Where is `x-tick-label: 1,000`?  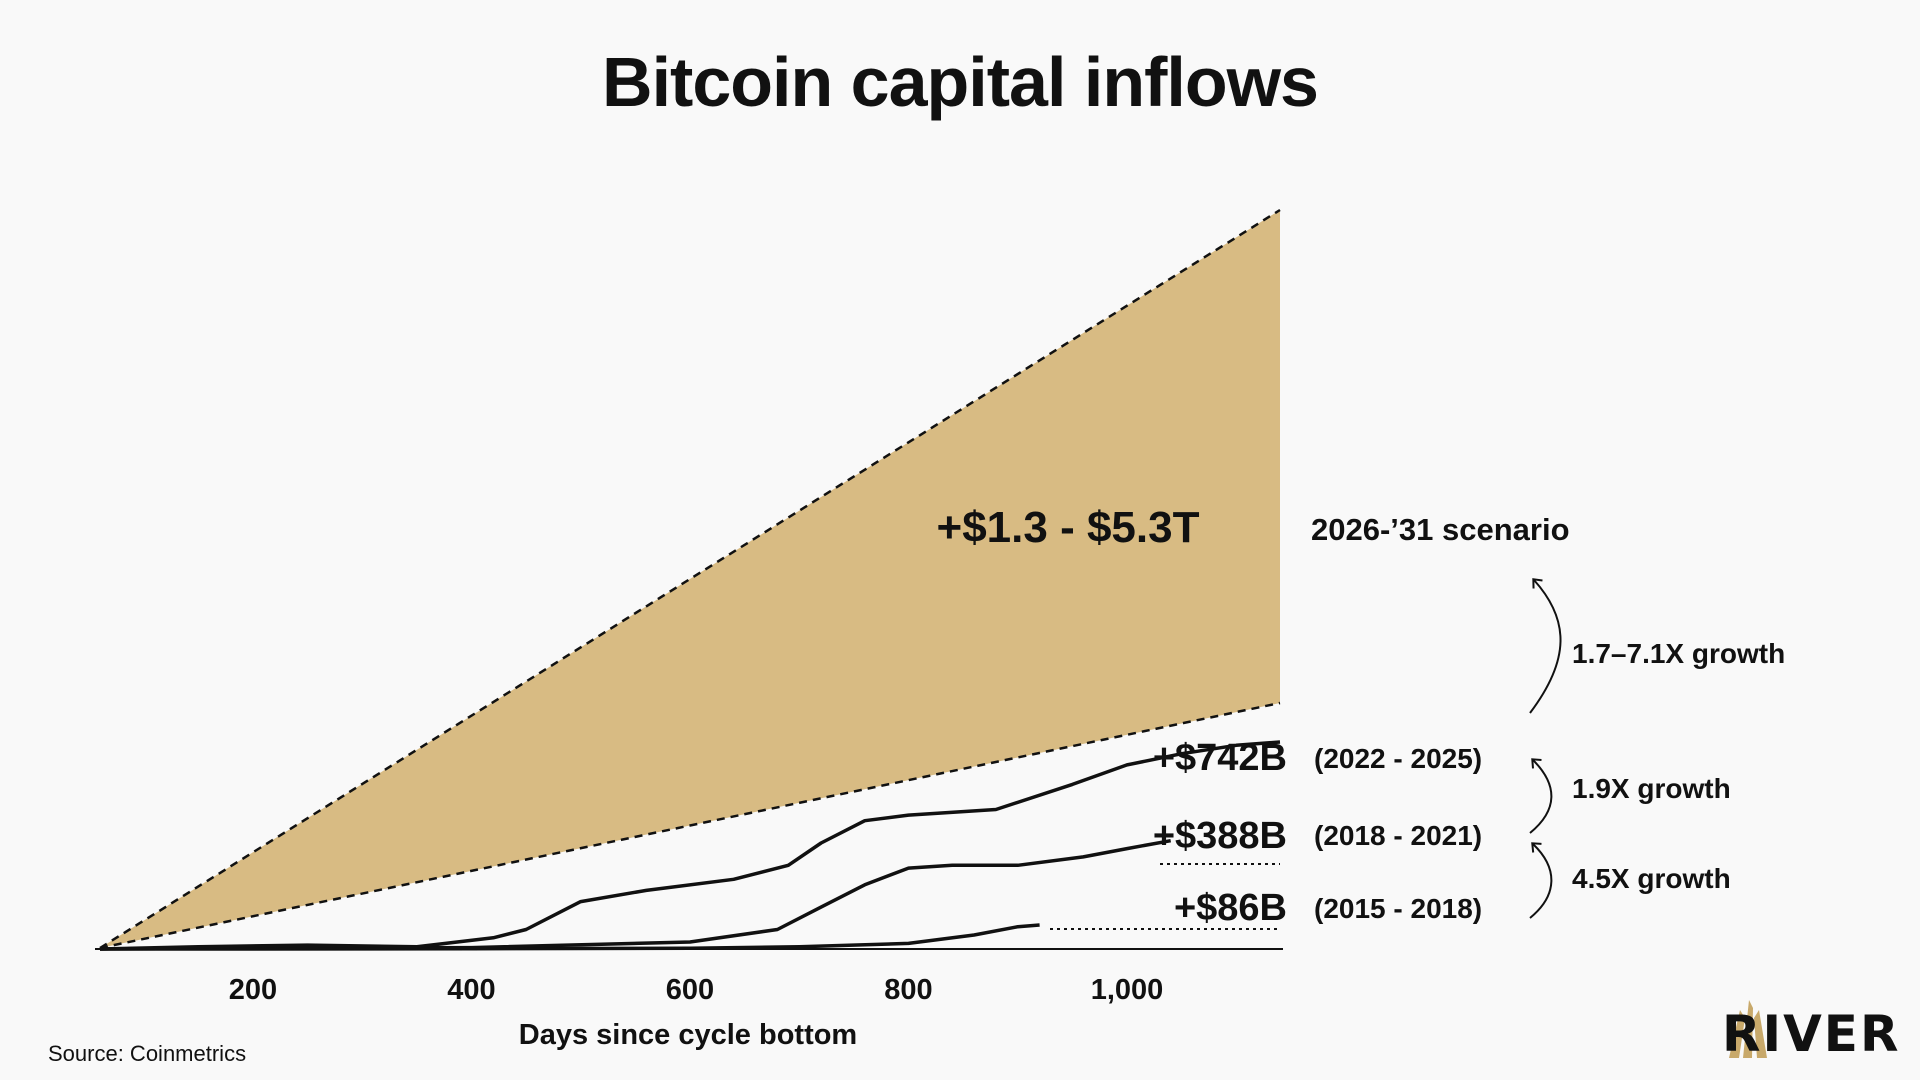 x-tick-label: 1,000 is located at coordinates (1127, 990).